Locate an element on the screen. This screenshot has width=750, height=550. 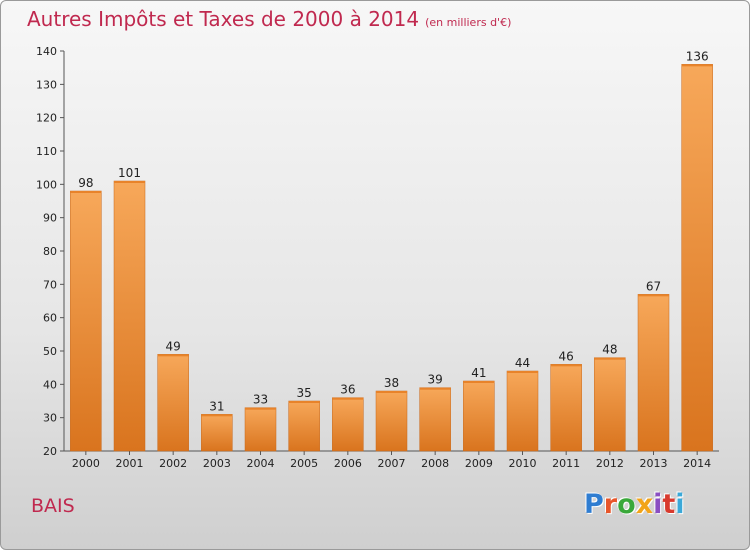
x-tick-label: 2003 is located at coordinates (217, 463).